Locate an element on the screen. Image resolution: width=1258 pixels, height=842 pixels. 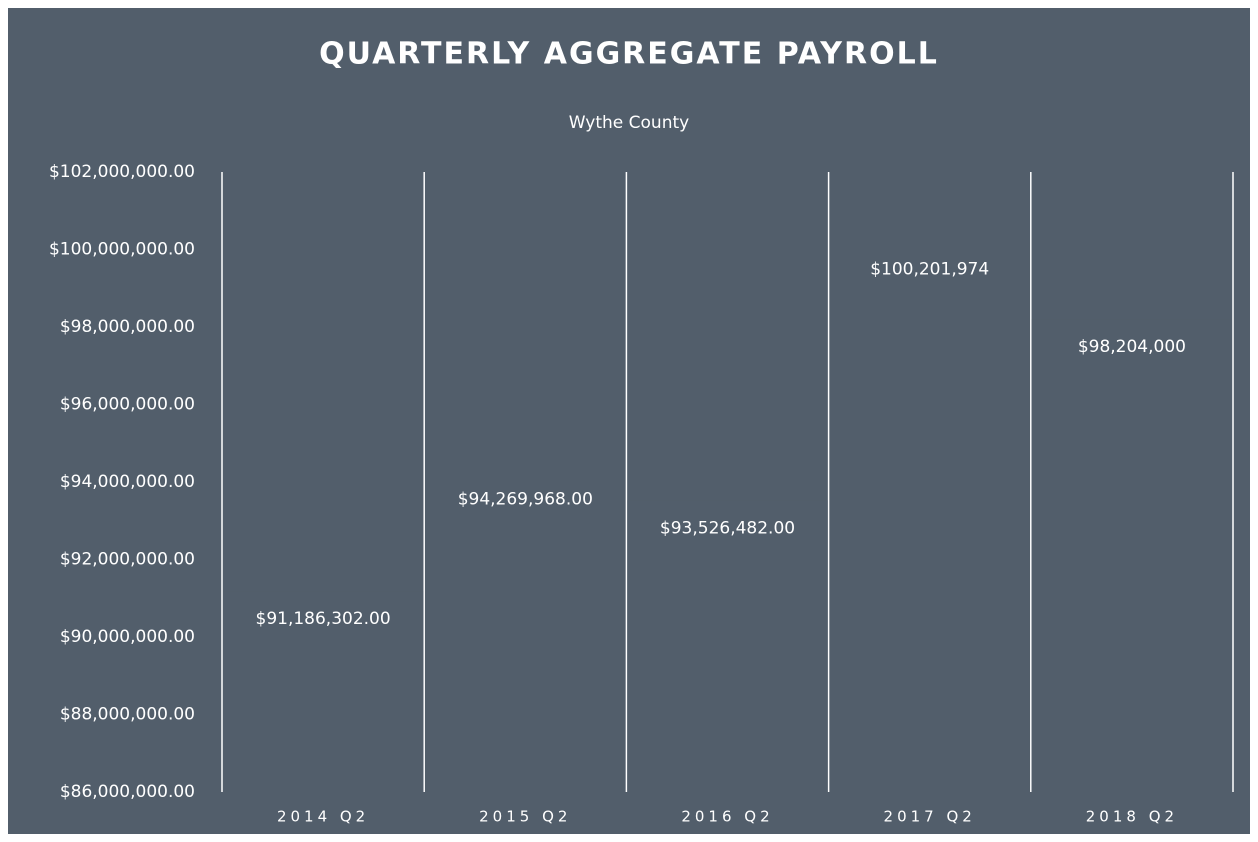
data-label: $94,269,968.00 is located at coordinates (525, 500).